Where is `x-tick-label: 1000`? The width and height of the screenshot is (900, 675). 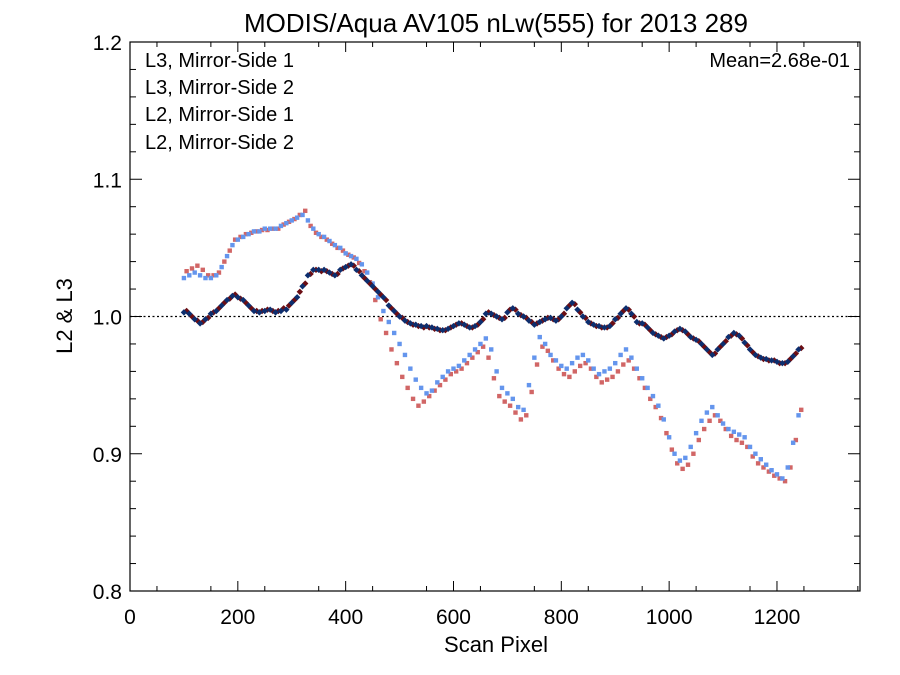 x-tick-label: 1000 is located at coordinates (669, 617).